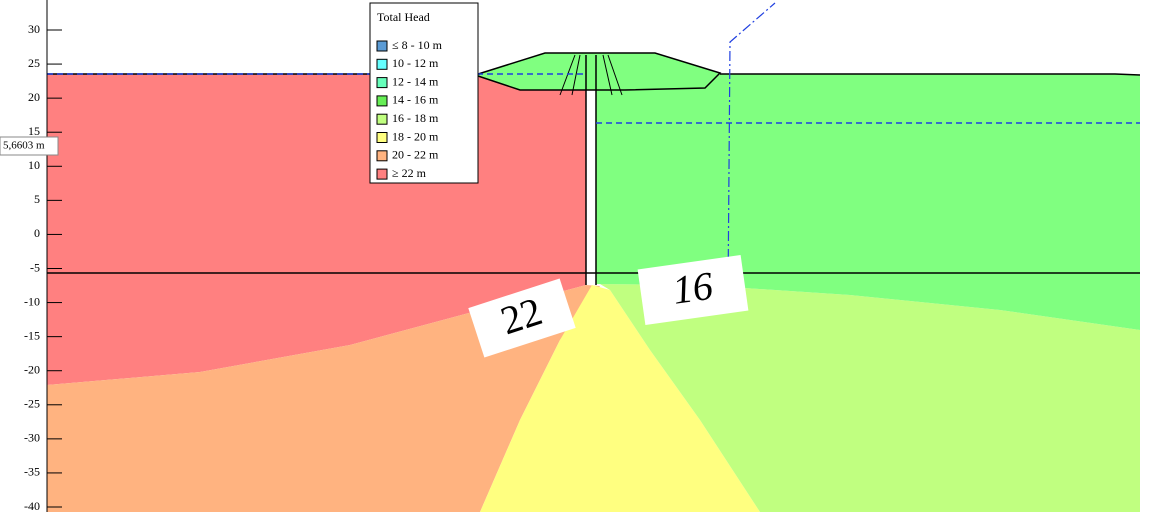 The width and height of the screenshot is (1150, 512). What do you see at coordinates (591, 75) in the screenshot?
I see `pile-cap` at bounding box center [591, 75].